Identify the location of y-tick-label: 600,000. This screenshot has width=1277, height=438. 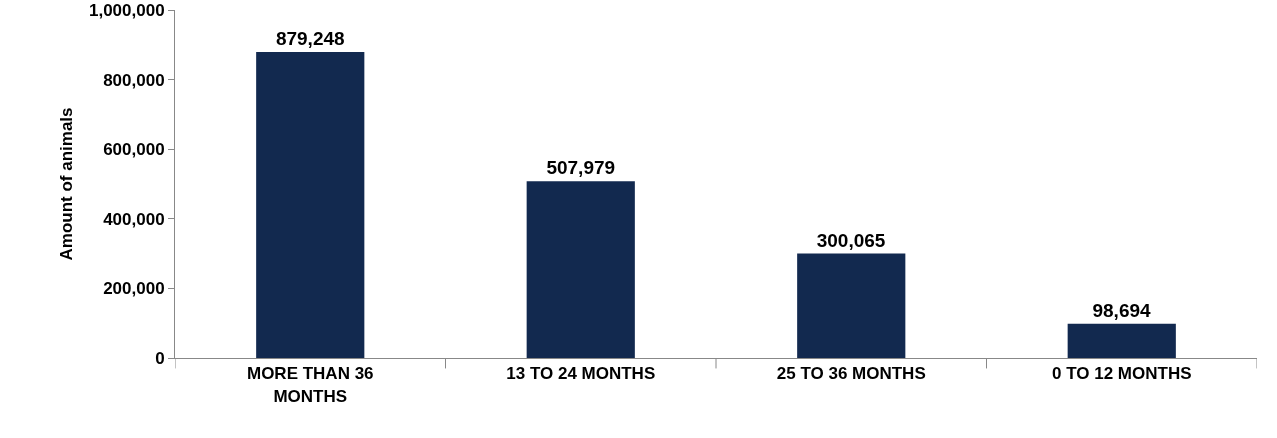
(134, 150).